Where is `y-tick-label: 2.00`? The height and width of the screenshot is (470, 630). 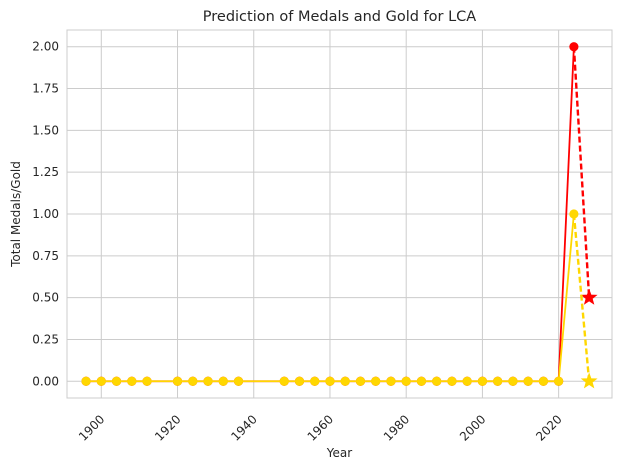 y-tick-label: 2.00 is located at coordinates (45, 47).